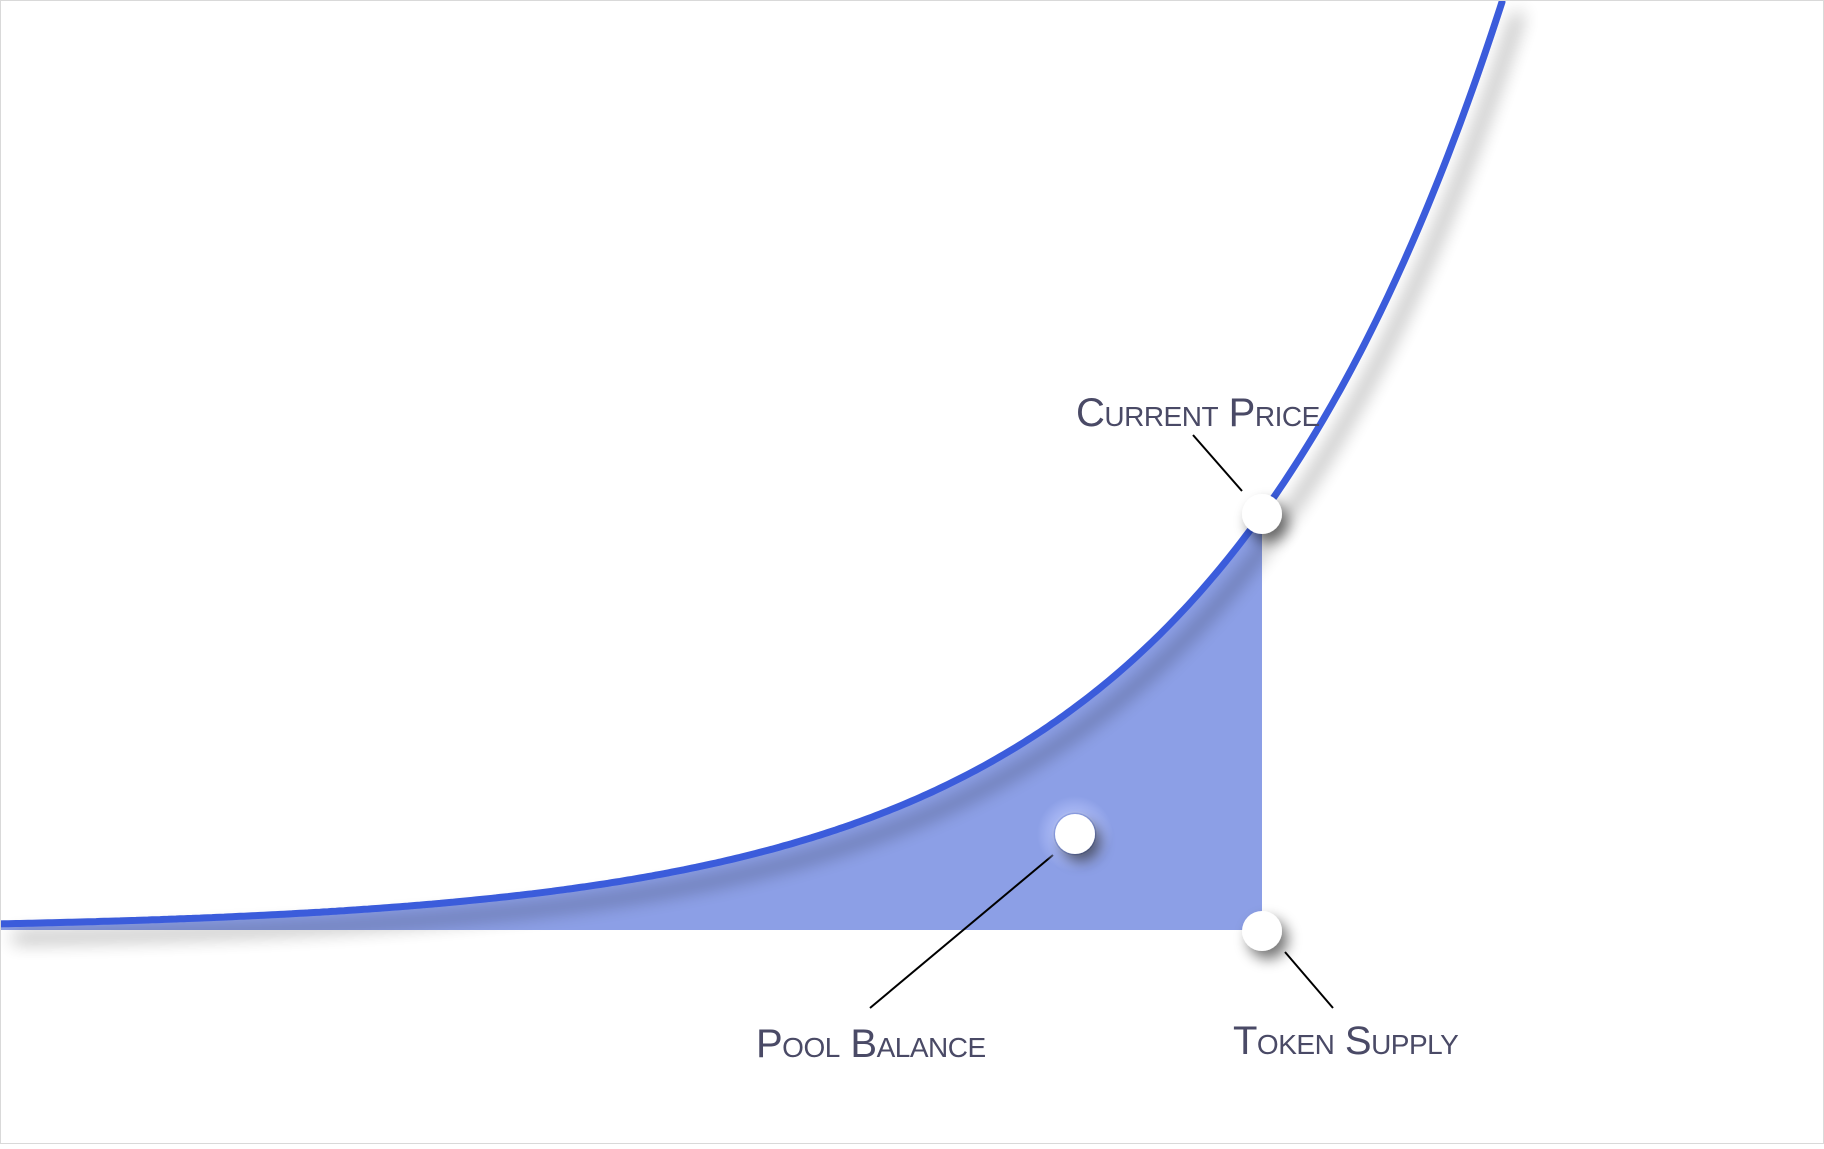 The width and height of the screenshot is (1824, 1149). What do you see at coordinates (871, 1044) in the screenshot?
I see `pool-balance-label: Pool Balance` at bounding box center [871, 1044].